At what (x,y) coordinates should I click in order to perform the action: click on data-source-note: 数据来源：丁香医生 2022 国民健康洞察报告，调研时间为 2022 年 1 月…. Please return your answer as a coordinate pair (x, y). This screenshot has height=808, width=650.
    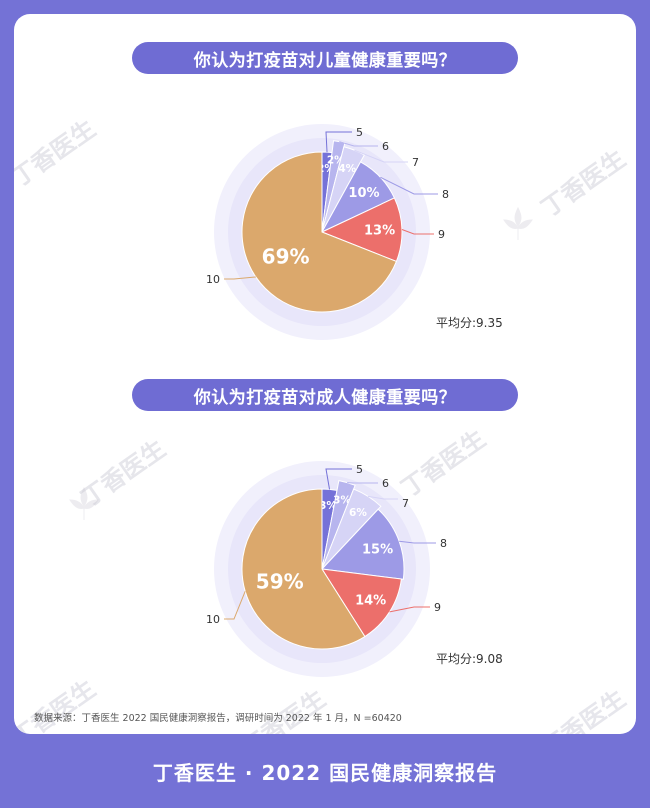
    Looking at the image, I should click on (218, 718).